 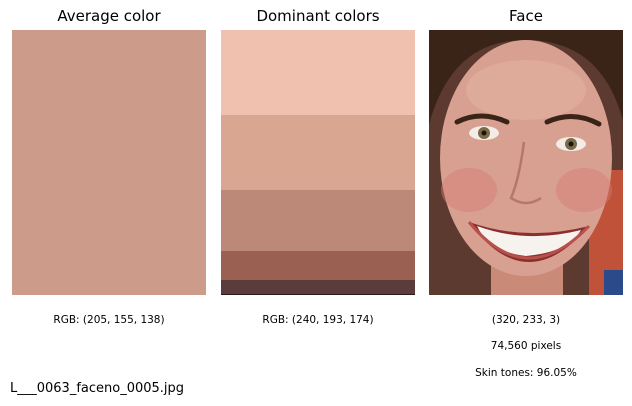 I want to click on forehead-highlight, so click(x=526, y=90).